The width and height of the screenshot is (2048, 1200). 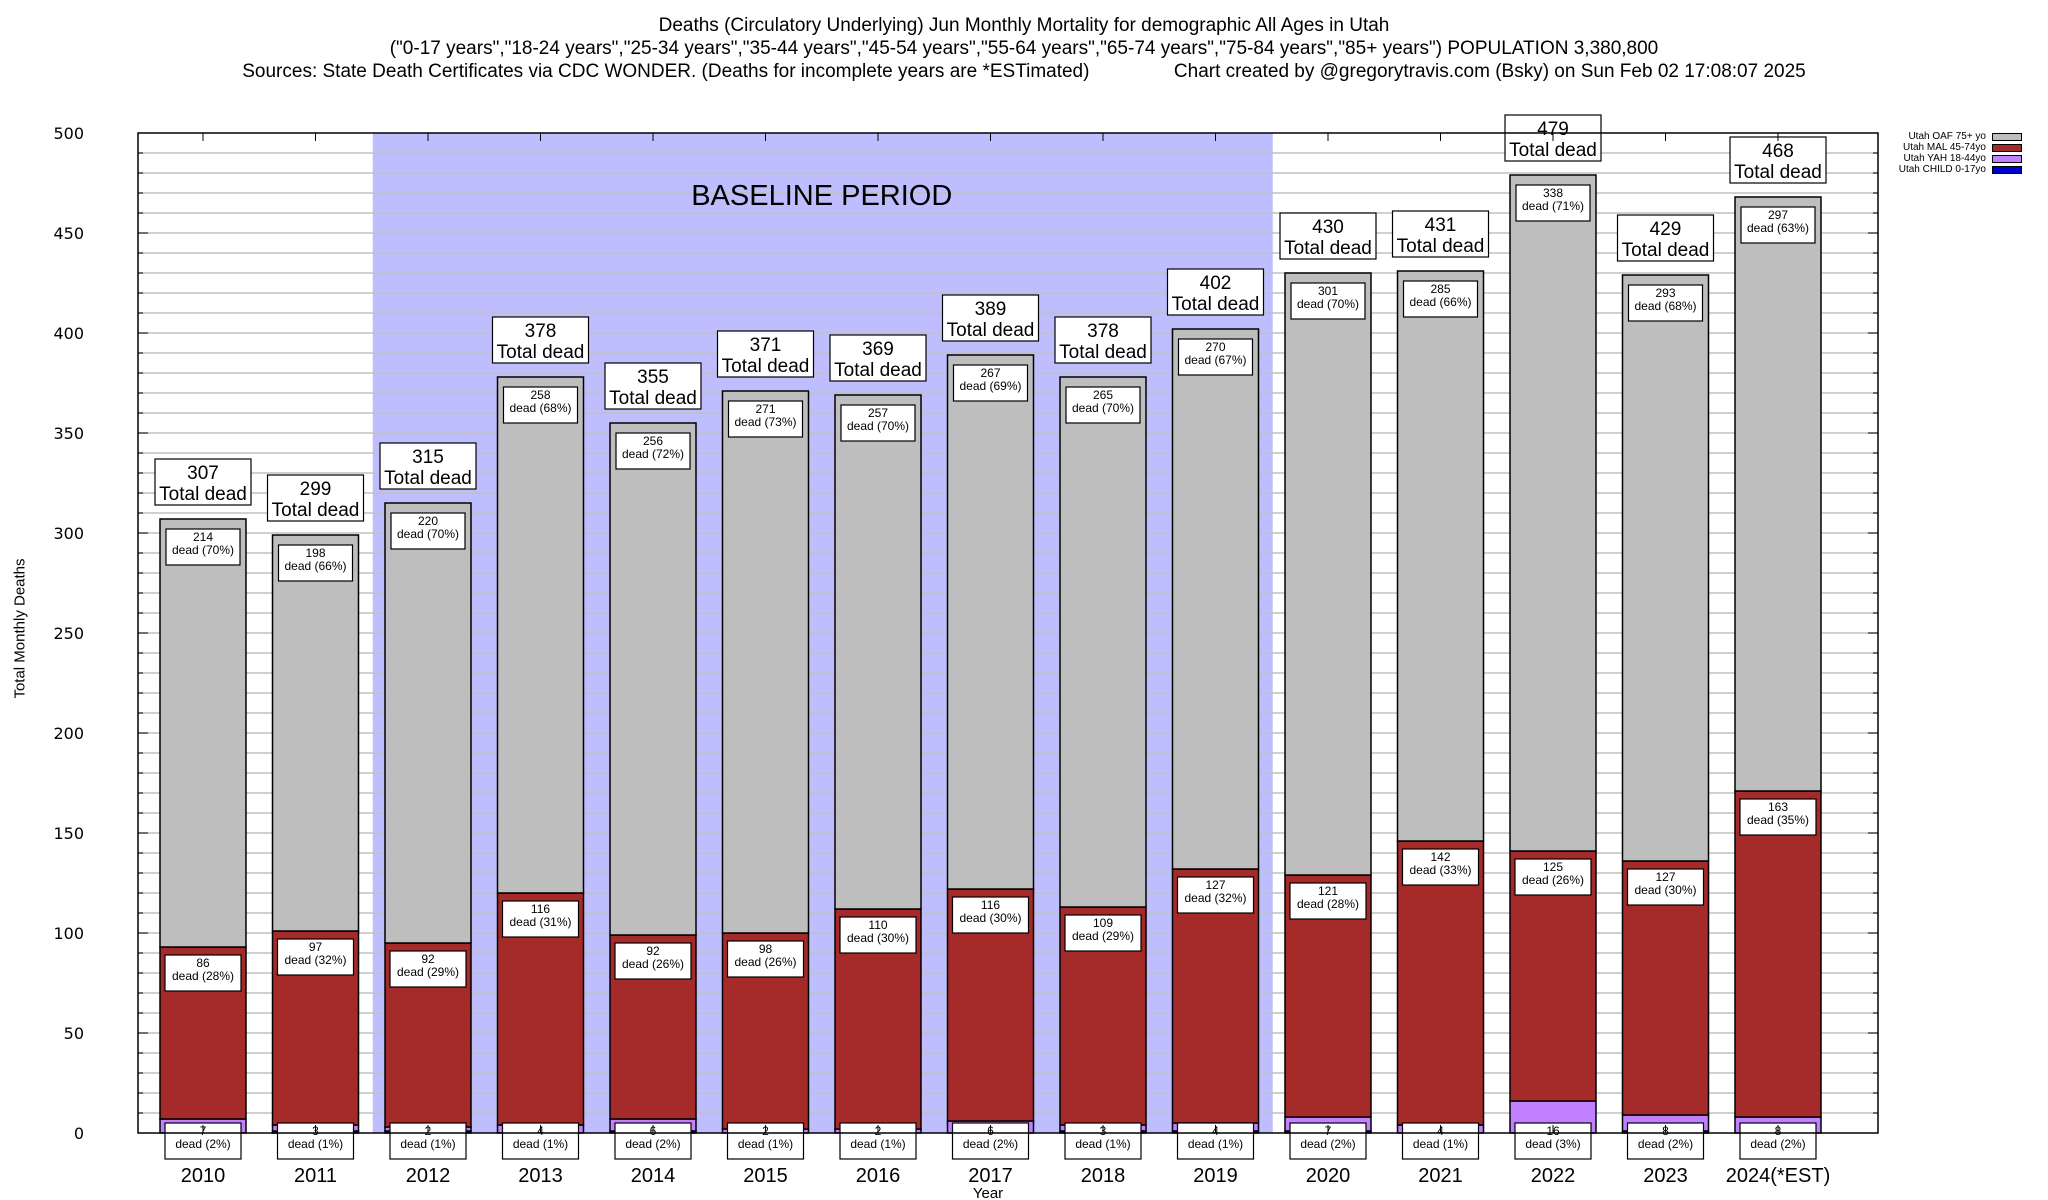 I want to click on oaf-data-label: 293, so click(x=1665, y=293).